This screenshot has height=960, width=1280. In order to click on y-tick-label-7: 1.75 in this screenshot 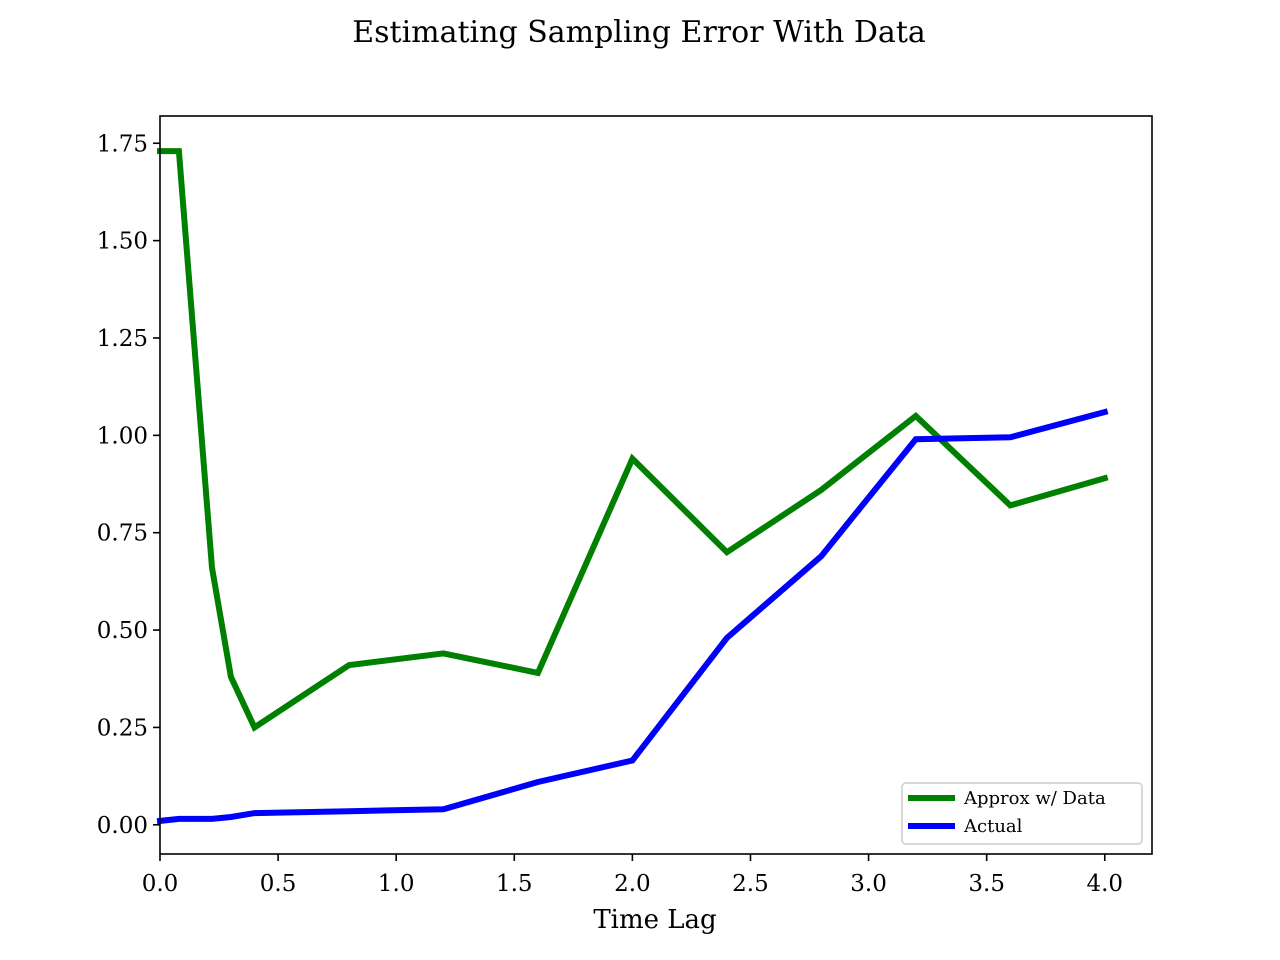, I will do `click(122, 144)`.